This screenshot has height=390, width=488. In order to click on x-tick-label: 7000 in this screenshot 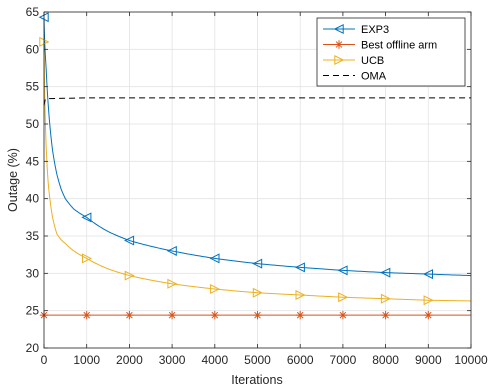, I will do `click(343, 360)`.